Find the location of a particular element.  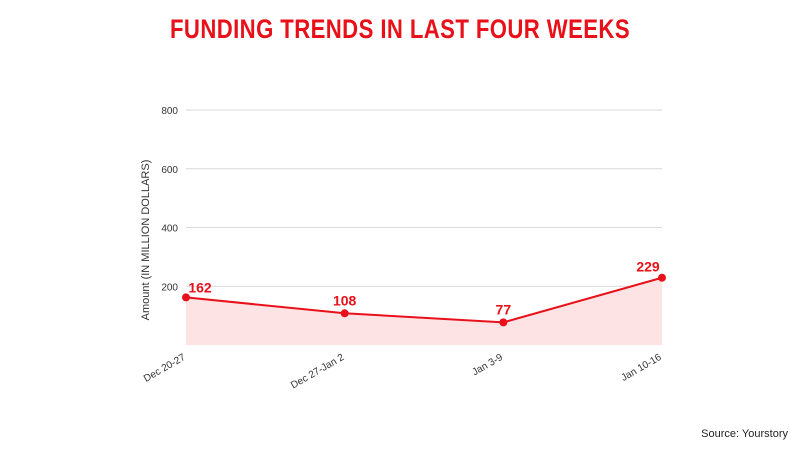

data-labels-layer: 162 108 77 229 is located at coordinates (424, 288).